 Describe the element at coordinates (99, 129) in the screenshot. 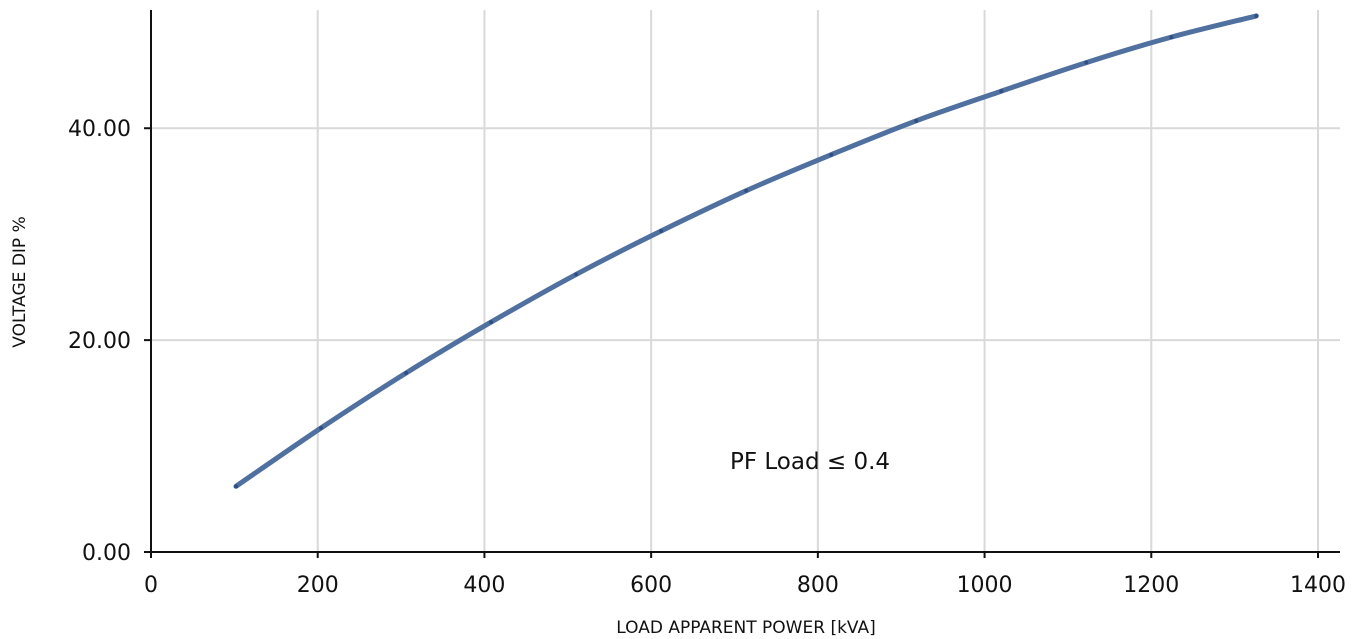

I see `y-tick-label-2: 40.00` at that location.